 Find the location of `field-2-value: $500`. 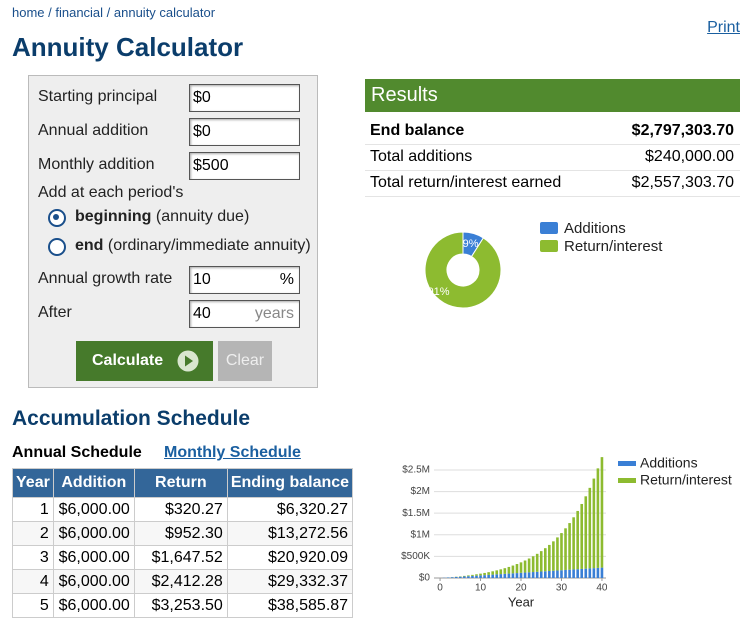

field-2-value: $500 is located at coordinates (211, 165).